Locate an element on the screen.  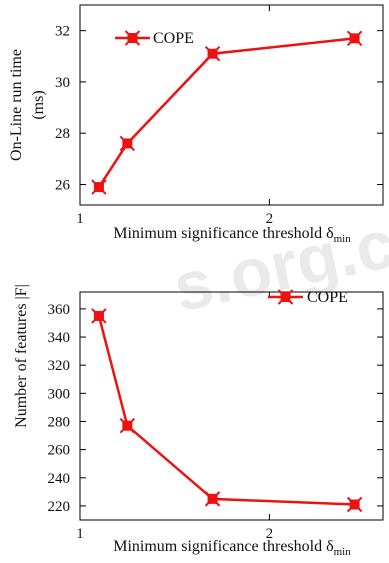
y-tick-label: 240 is located at coordinates (59, 479).